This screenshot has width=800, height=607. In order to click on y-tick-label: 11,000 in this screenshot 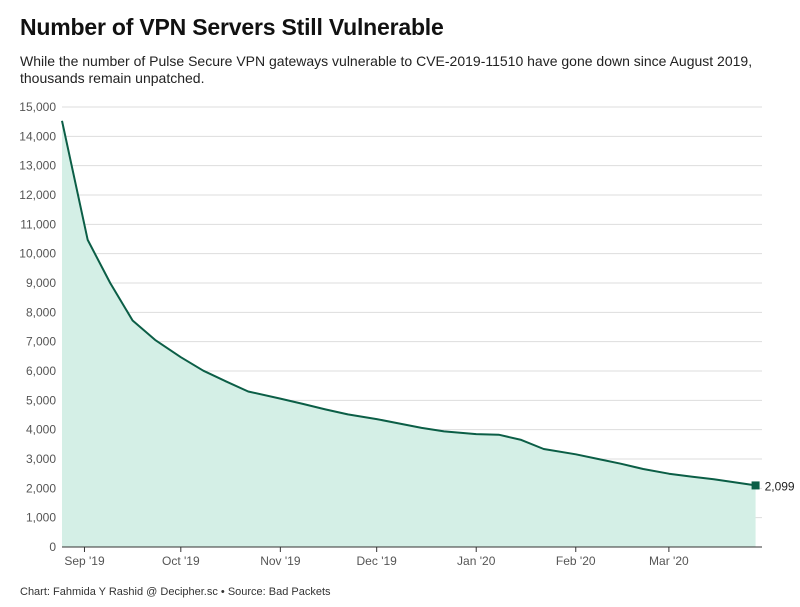, I will do `click(38, 224)`.